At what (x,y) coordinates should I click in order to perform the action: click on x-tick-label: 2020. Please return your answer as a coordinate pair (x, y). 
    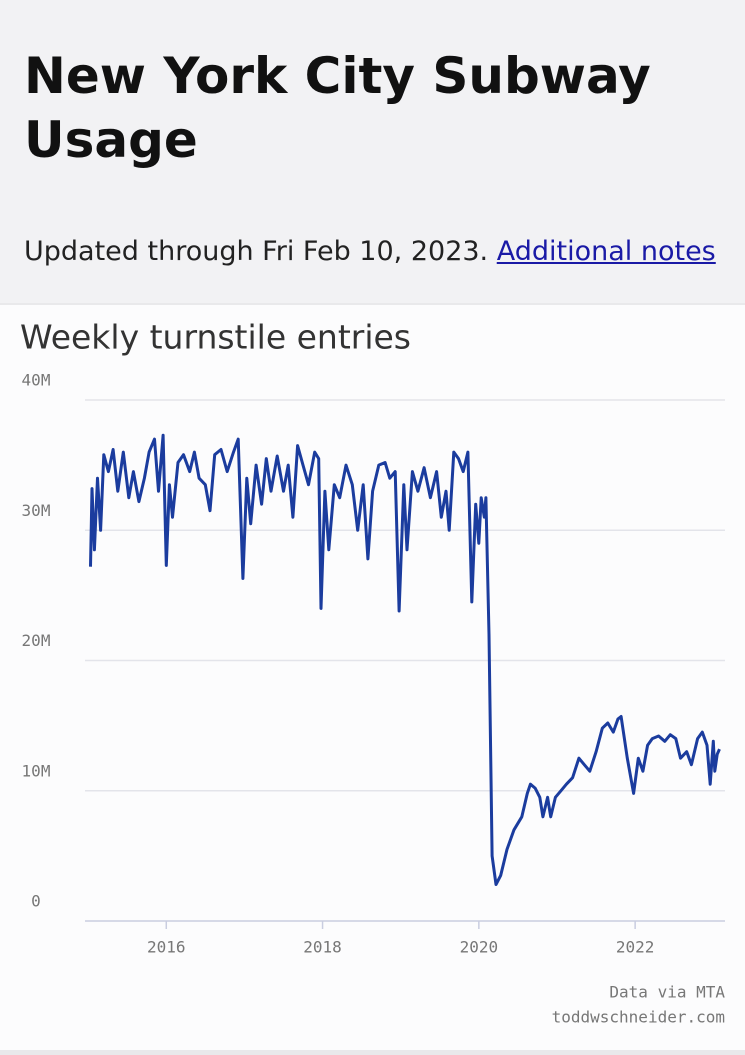
    Looking at the image, I should click on (479, 947).